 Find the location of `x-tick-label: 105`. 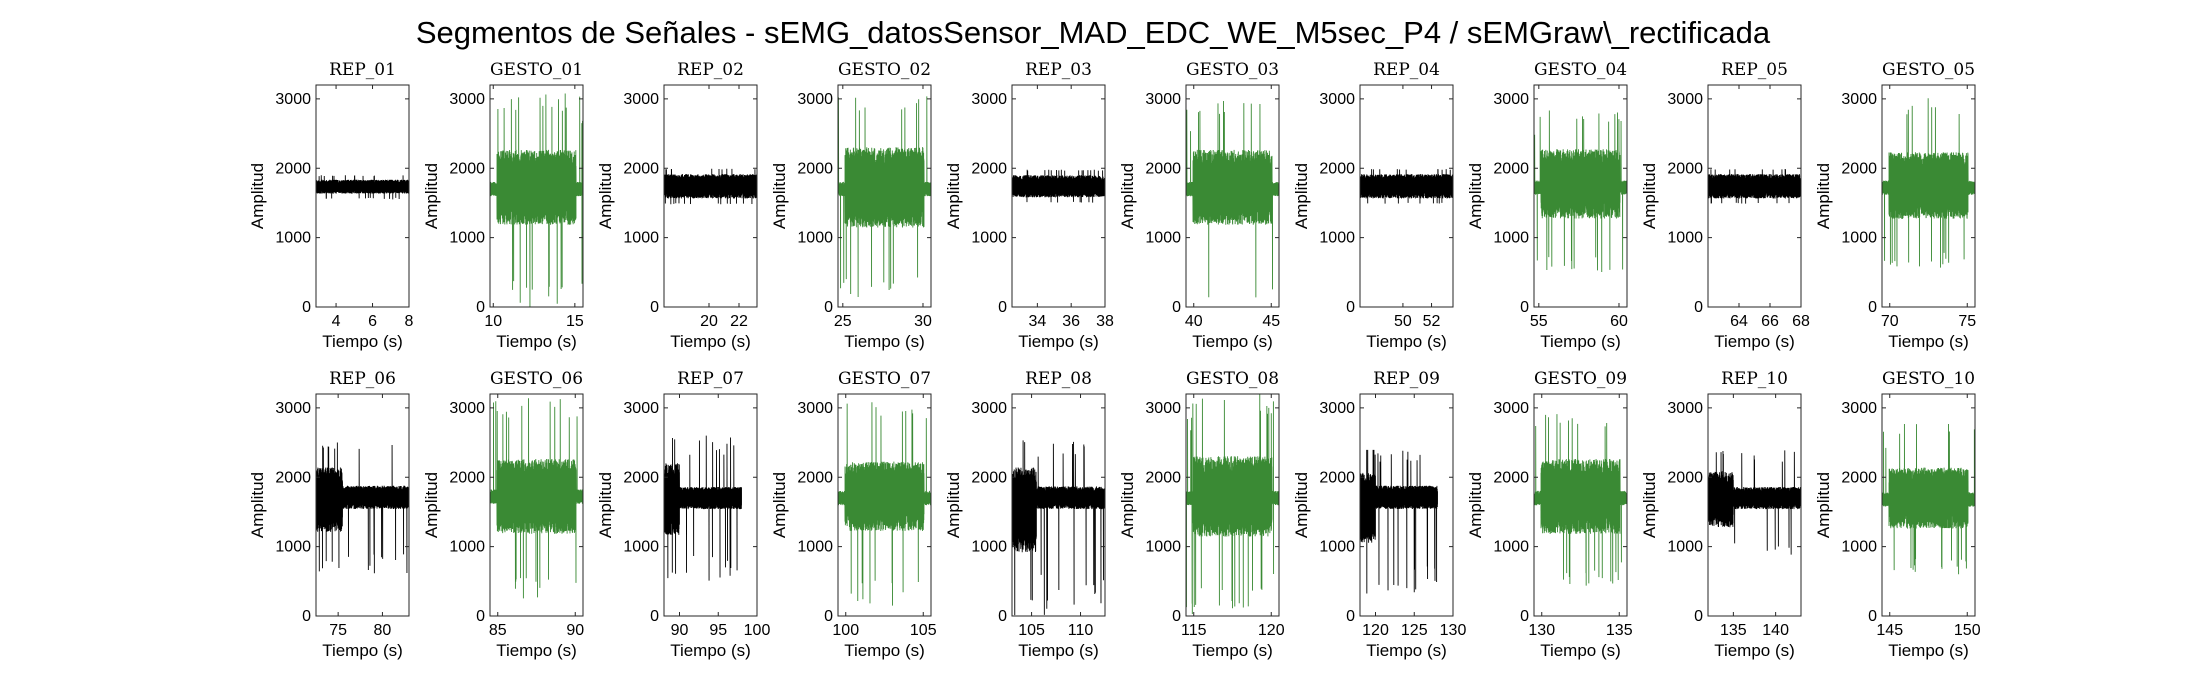

x-tick-label: 105 is located at coordinates (923, 630).